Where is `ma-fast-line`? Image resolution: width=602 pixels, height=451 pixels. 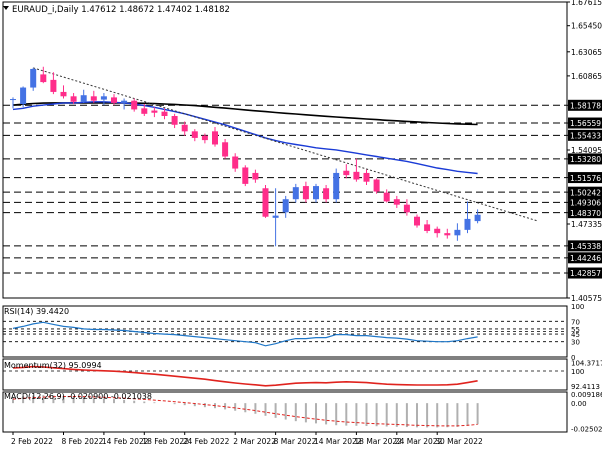
ma-fast-line is located at coordinates (245, 138).